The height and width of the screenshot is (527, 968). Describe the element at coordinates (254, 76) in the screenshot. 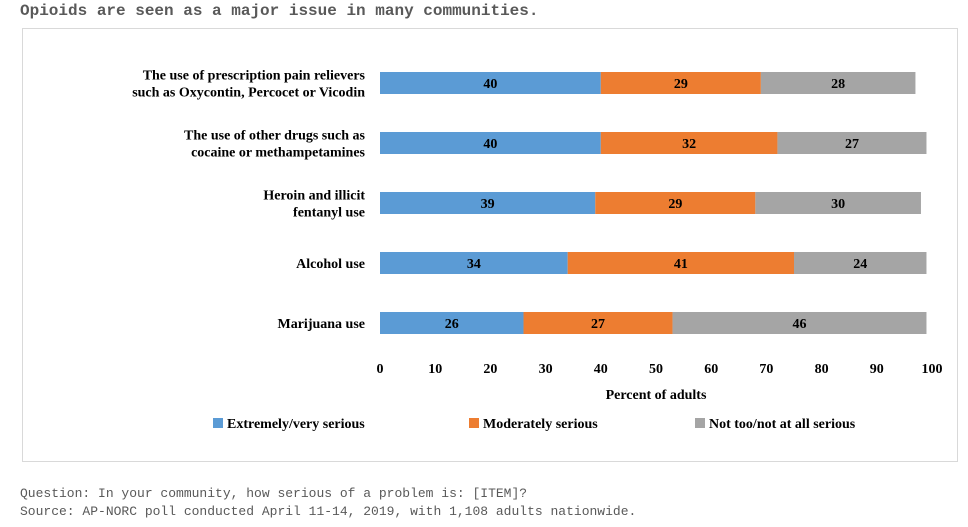

I see `category-label: The use of prescription pain relievers` at that location.